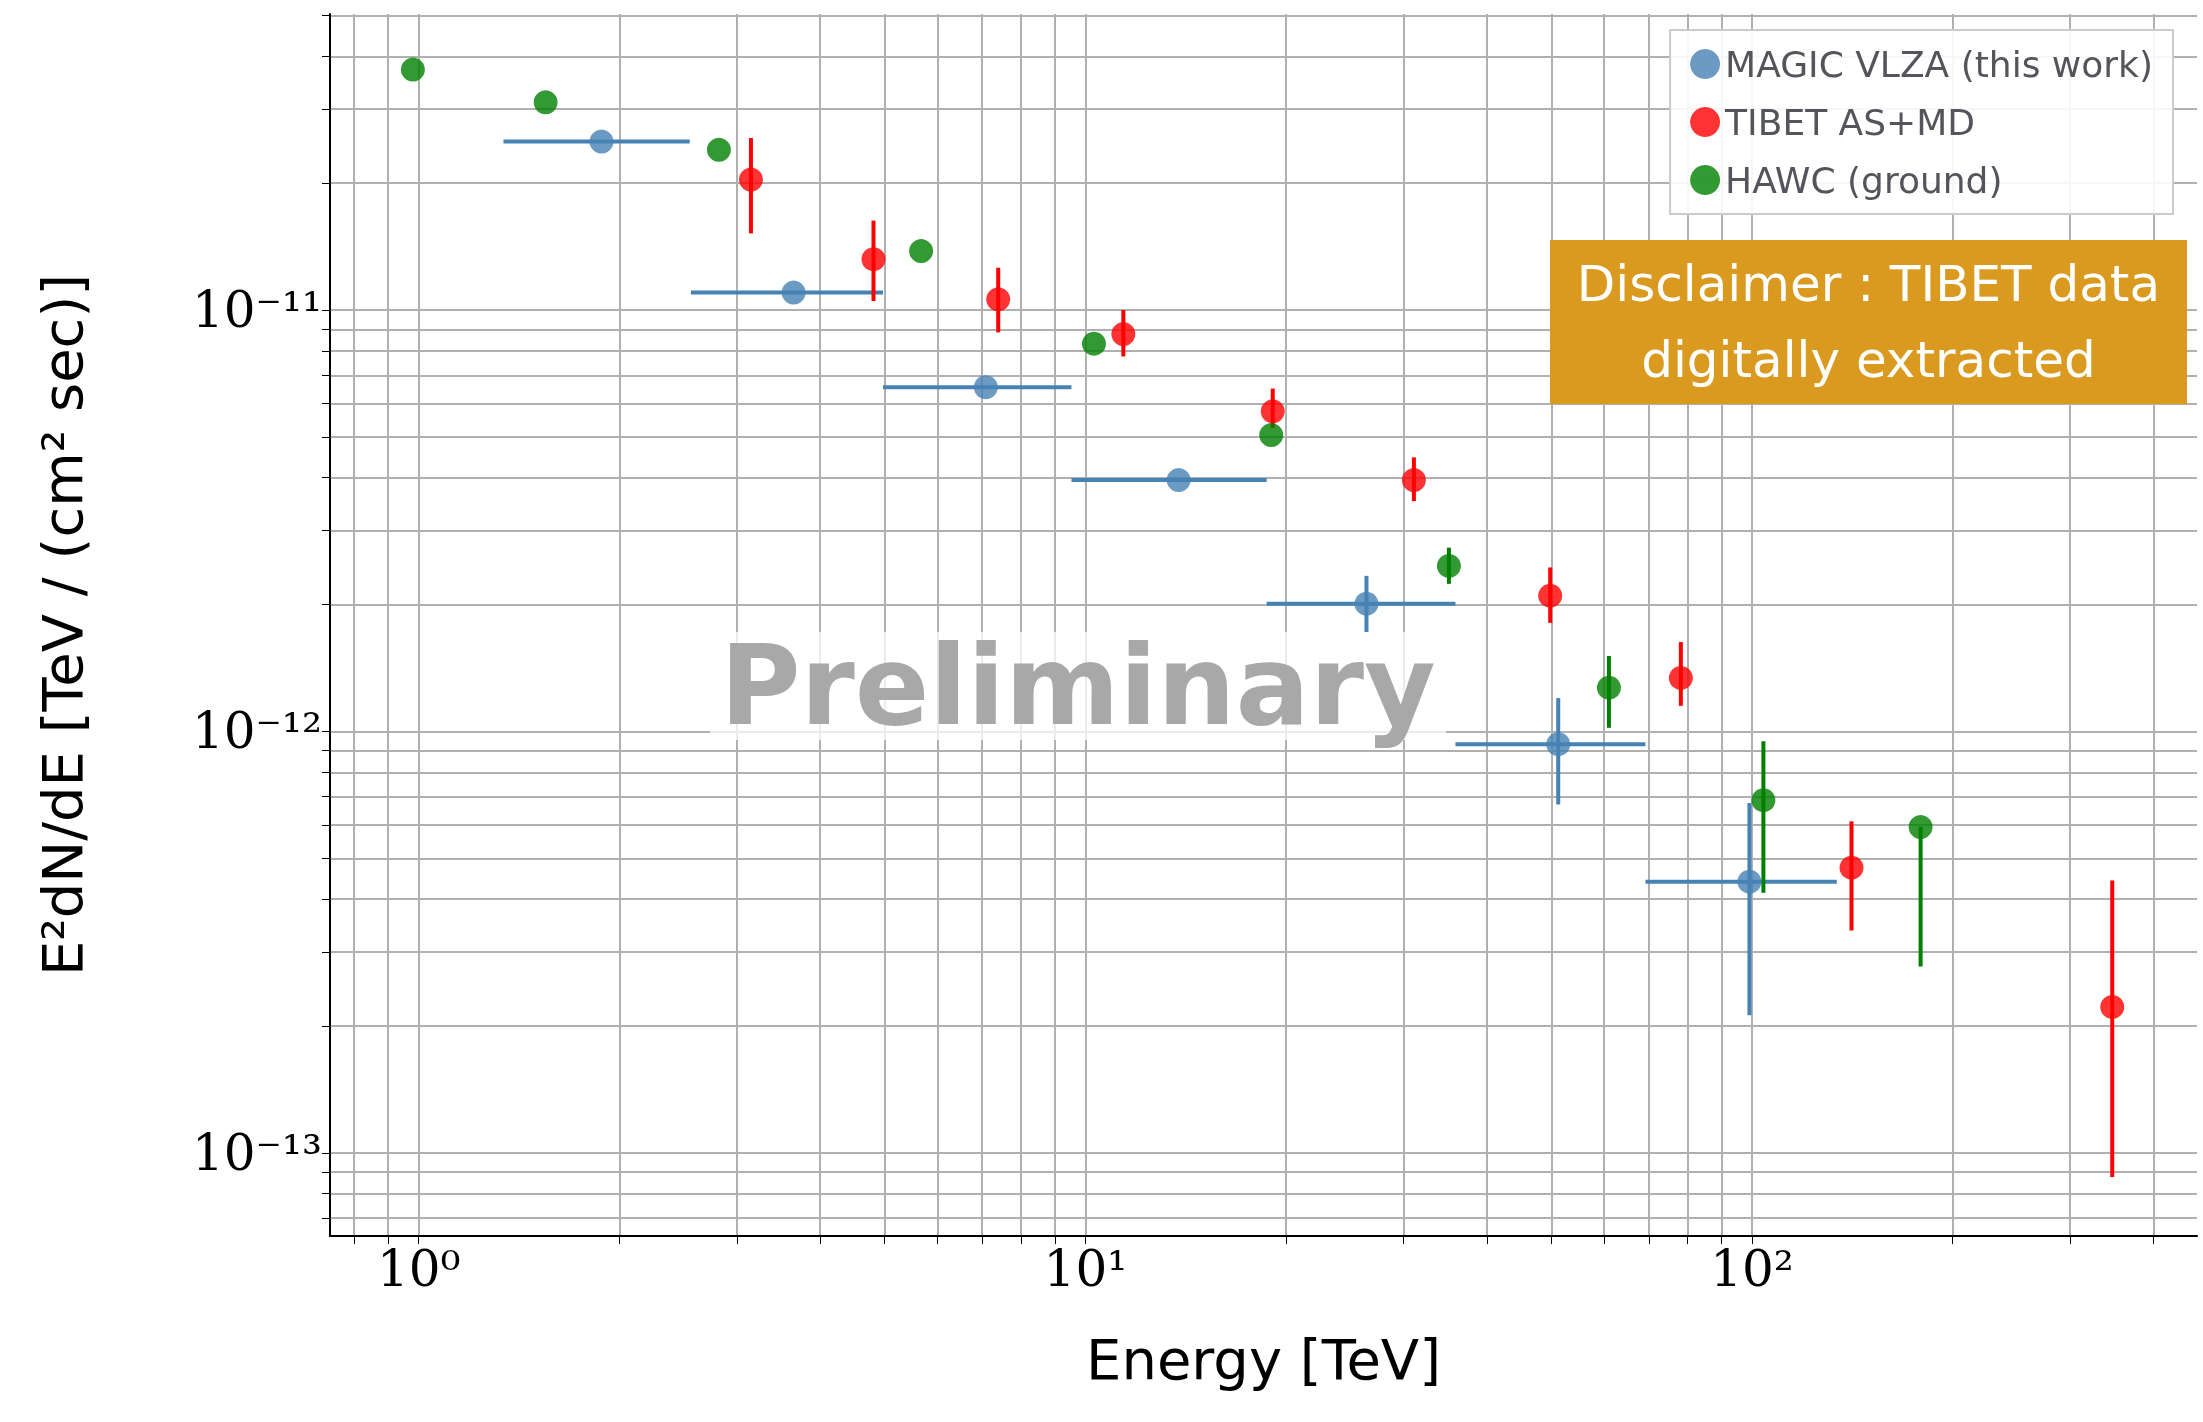 The image size is (2203, 1422). What do you see at coordinates (256, 1152) in the screenshot?
I see `y-tick-label: 10⁻¹³` at bounding box center [256, 1152].